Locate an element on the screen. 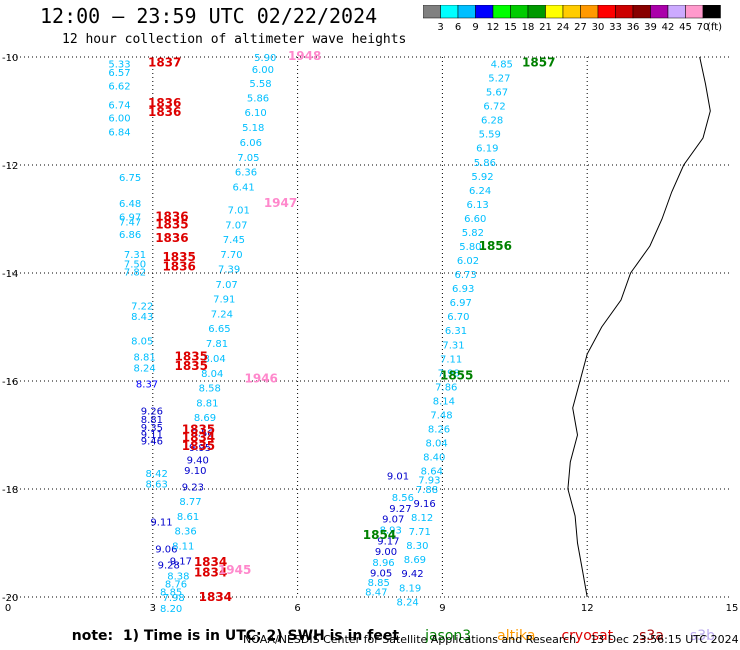  wave-height-label: 9.07 is located at coordinates (393, 520).